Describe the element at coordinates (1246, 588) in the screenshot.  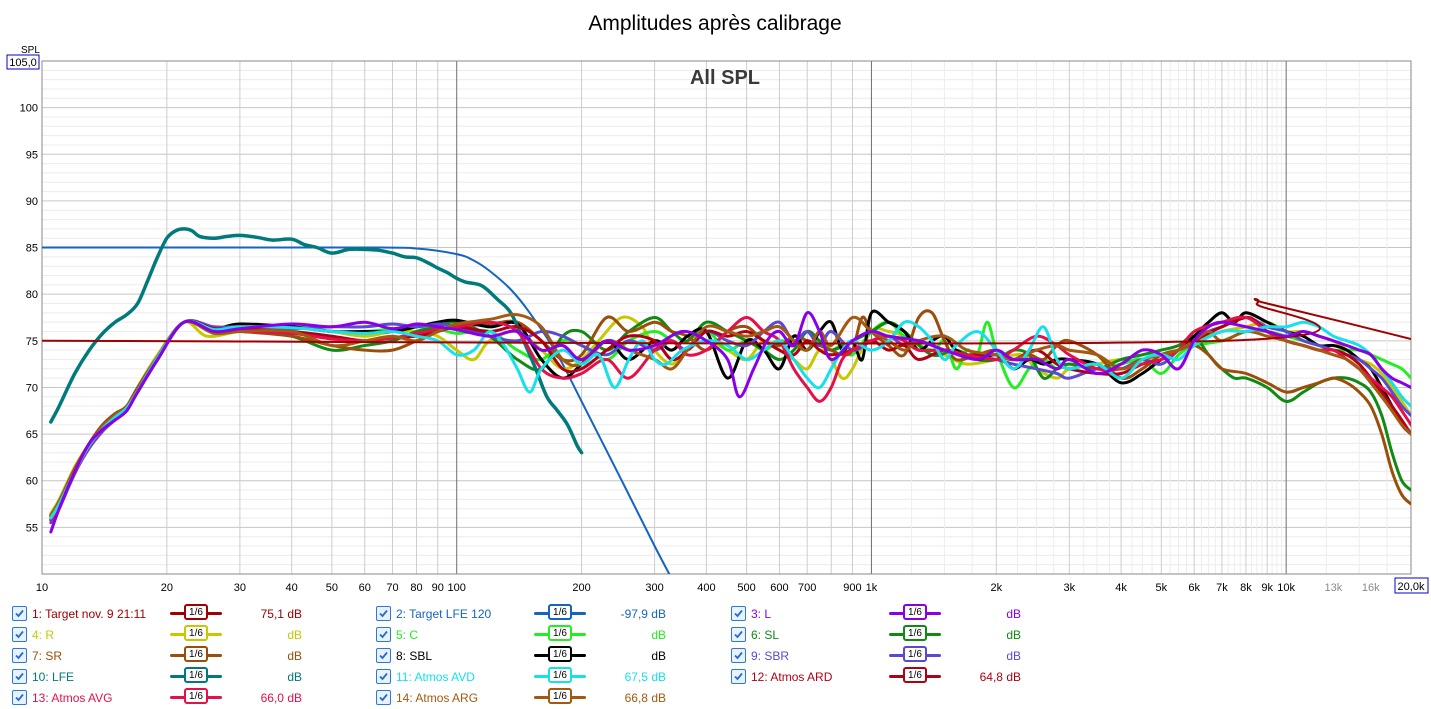
I see `x-tick-label: 8k` at that location.